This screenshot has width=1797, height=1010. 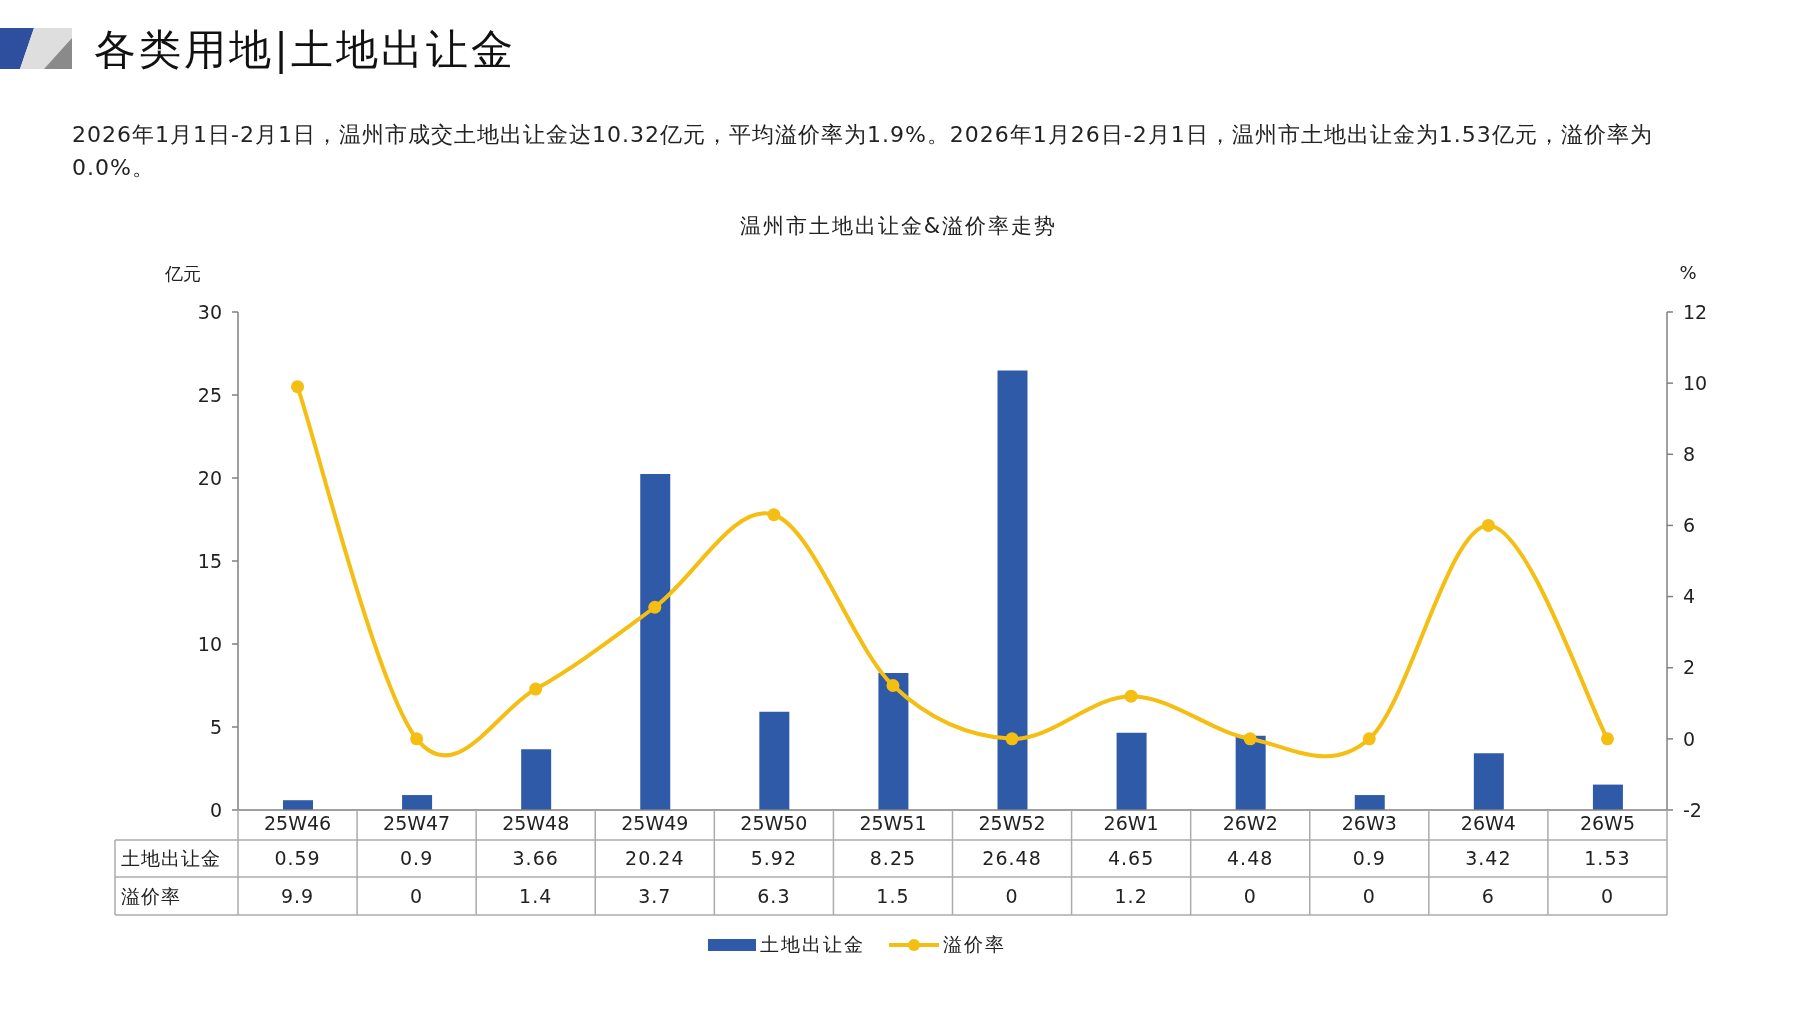 What do you see at coordinates (209, 394) in the screenshot?
I see `y-tick-label: 25` at bounding box center [209, 394].